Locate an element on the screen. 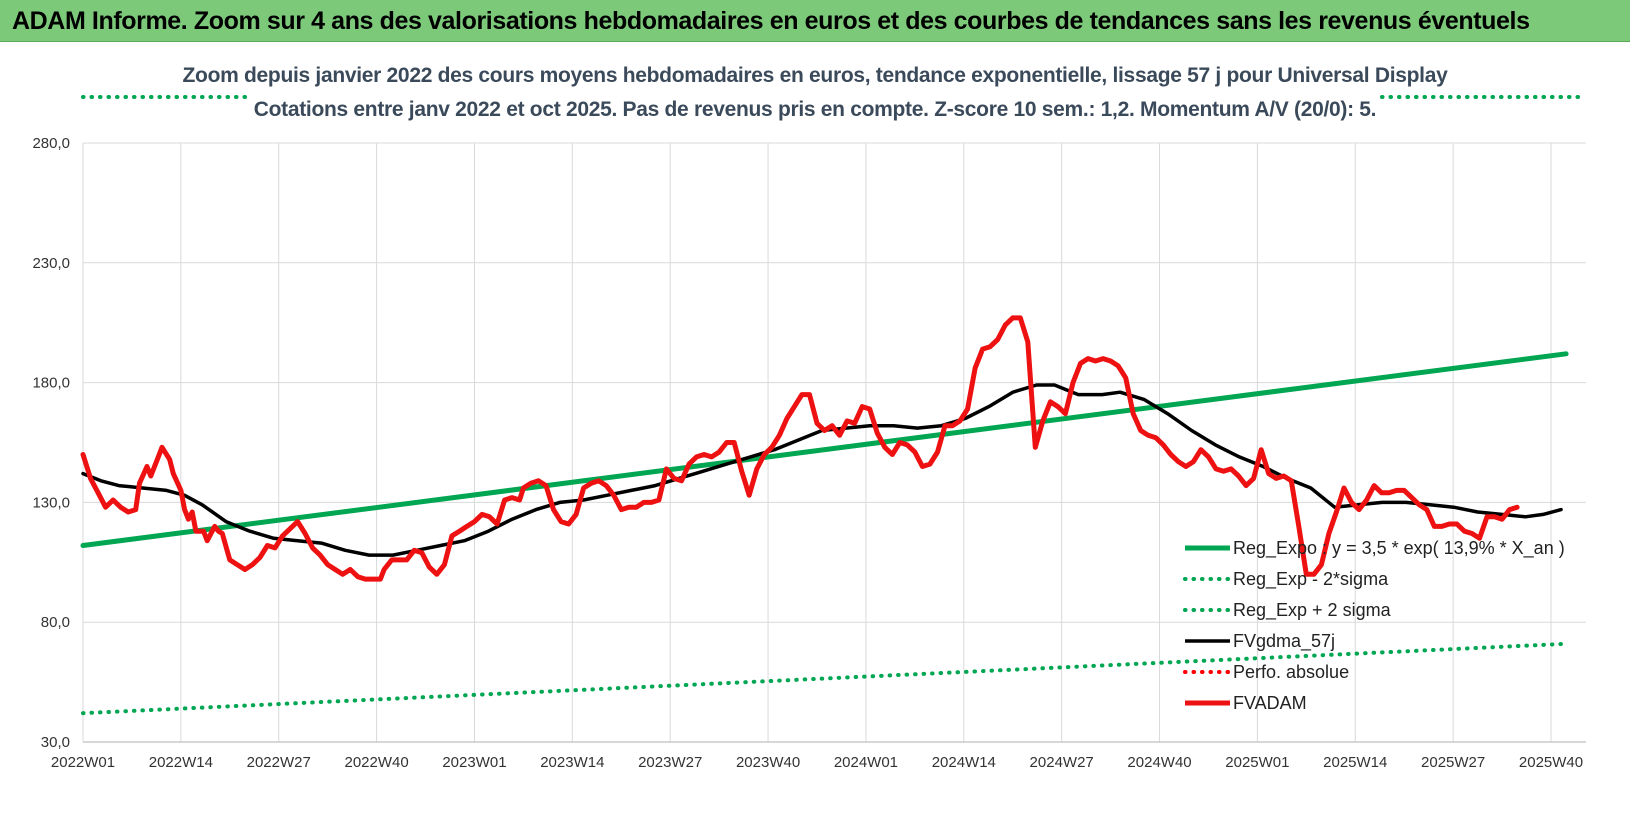  legend-label: FVADAM is located at coordinates (1270, 703).